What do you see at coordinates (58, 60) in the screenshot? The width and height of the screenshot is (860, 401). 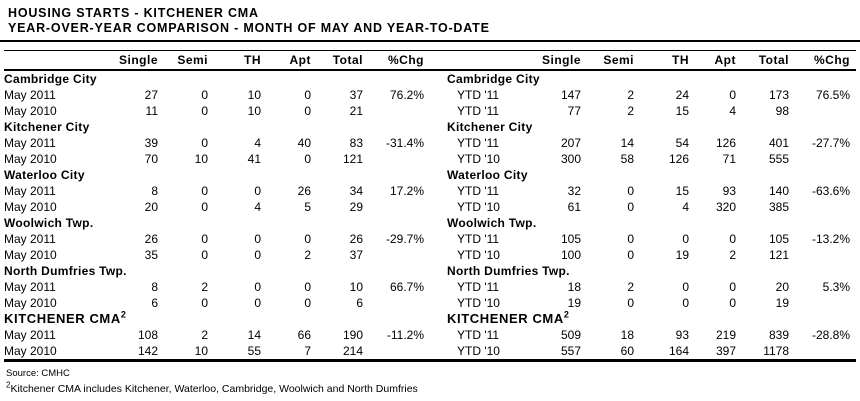 I see `empty-header-cell` at bounding box center [58, 60].